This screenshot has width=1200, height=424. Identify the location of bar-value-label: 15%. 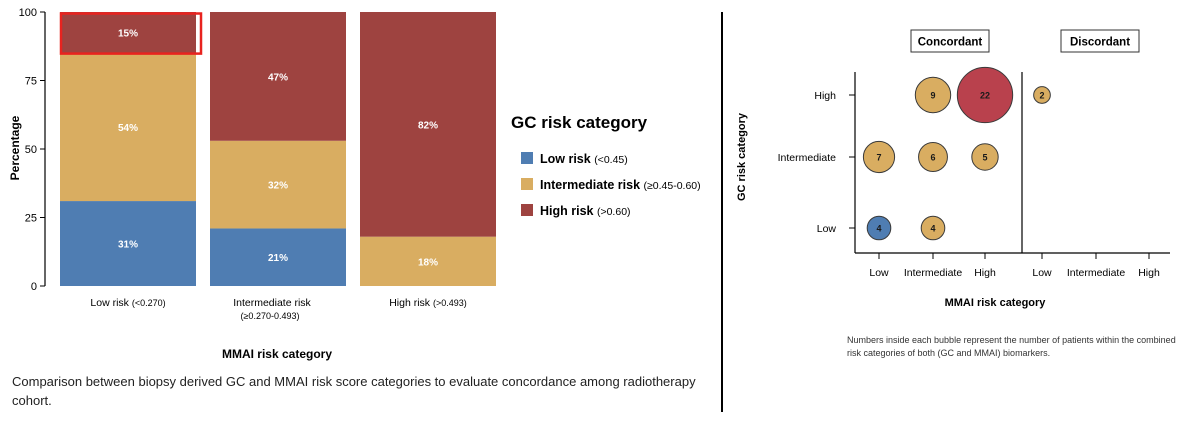
(128, 34).